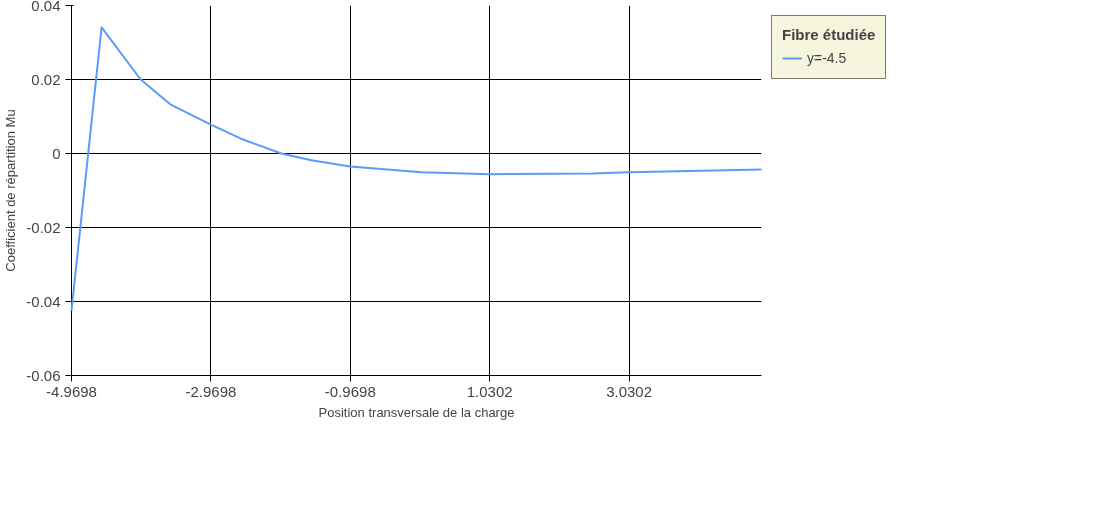 This screenshot has width=1095, height=508. Describe the element at coordinates (46, 79) in the screenshot. I see `y-tick-label: 0.02` at that location.